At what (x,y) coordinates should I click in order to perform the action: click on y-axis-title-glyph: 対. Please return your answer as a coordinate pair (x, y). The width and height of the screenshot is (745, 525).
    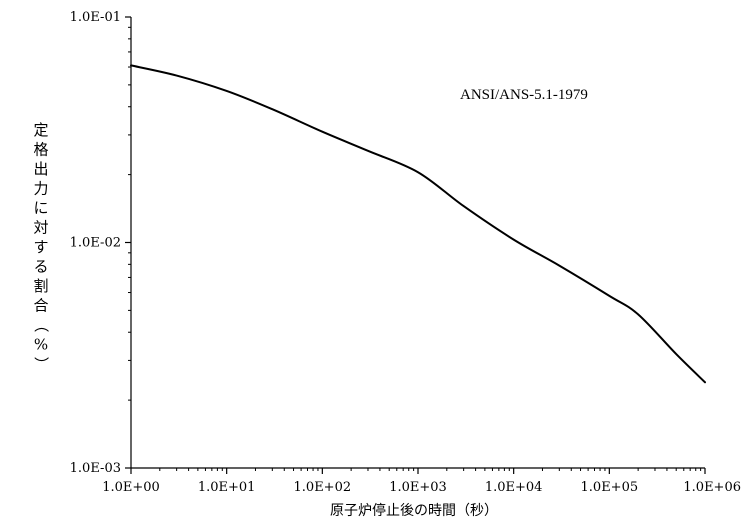
    Looking at the image, I should click on (40, 228).